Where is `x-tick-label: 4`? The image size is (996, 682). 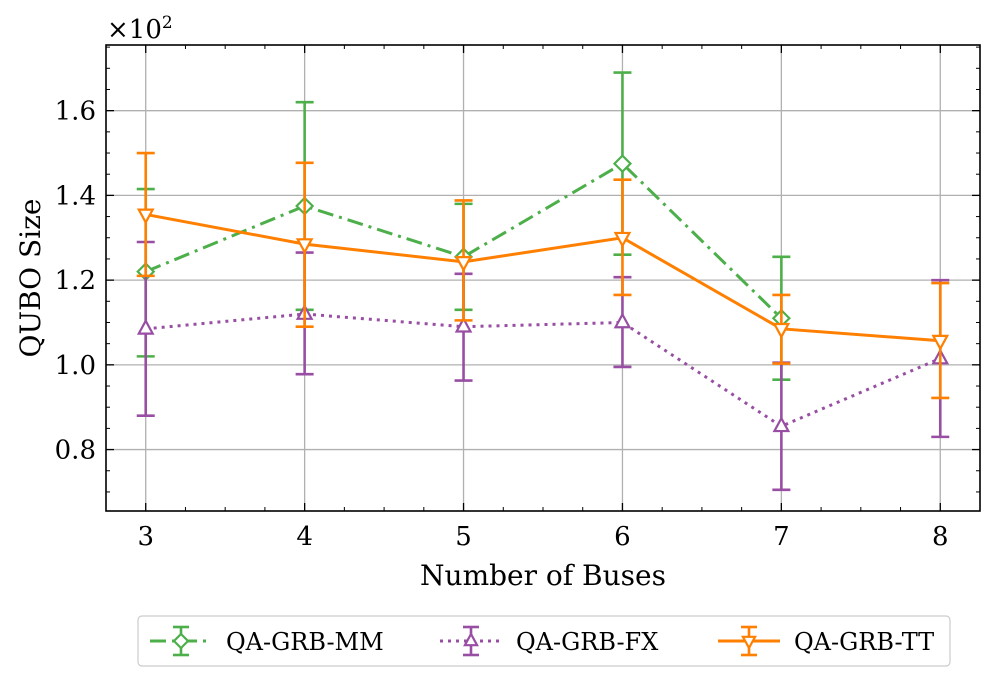
x-tick-label: 4 is located at coordinates (304, 537).